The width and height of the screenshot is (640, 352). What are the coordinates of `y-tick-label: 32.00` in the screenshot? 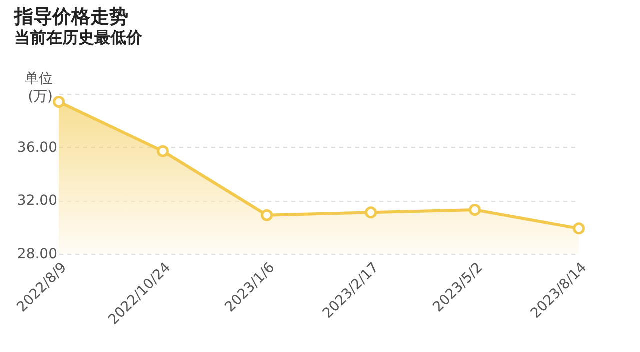 It's located at (37, 201).